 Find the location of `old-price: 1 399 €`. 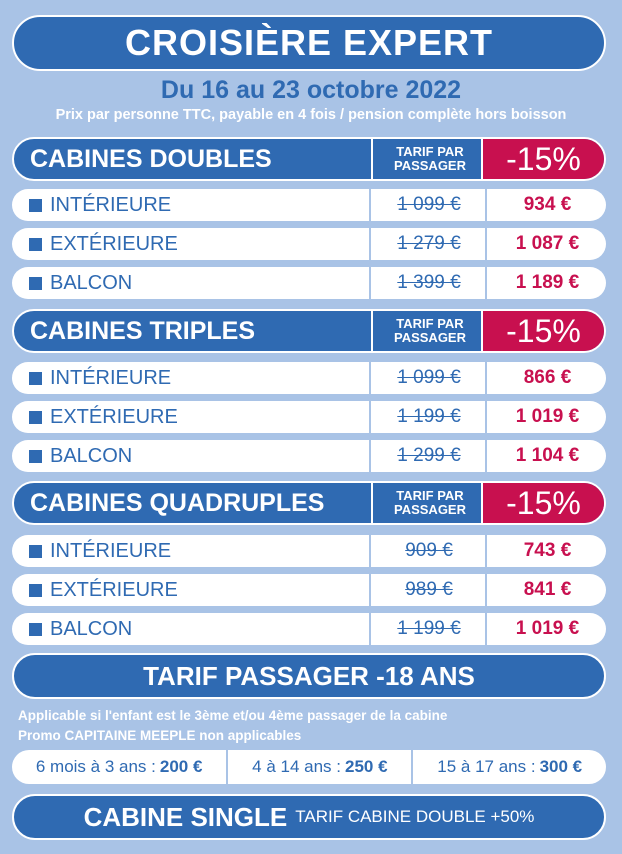

old-price: 1 399 € is located at coordinates (428, 283).